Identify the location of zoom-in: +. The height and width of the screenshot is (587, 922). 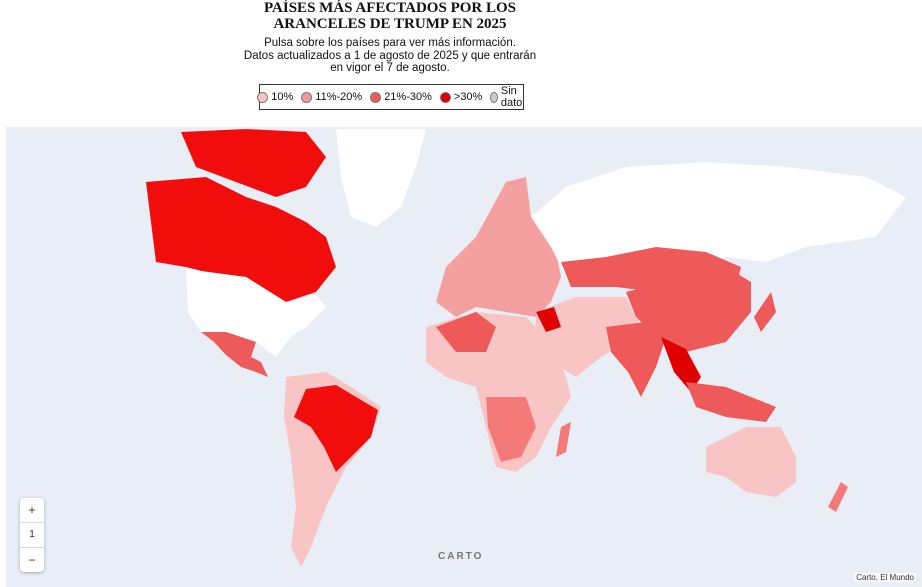
(32, 510).